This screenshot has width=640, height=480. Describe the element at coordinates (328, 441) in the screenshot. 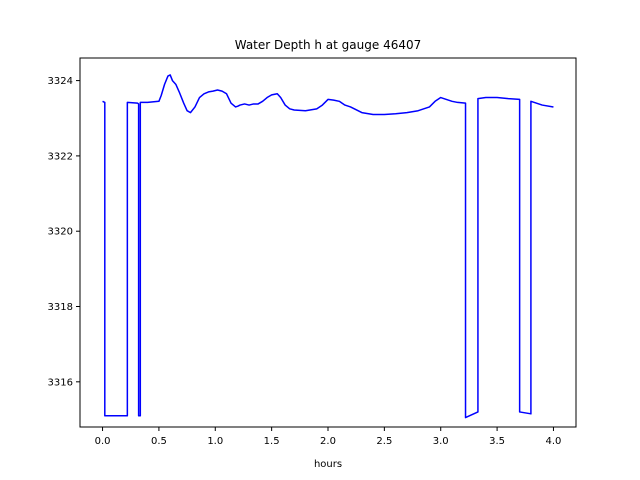

I see `x-tick-label: 2.0` at that location.